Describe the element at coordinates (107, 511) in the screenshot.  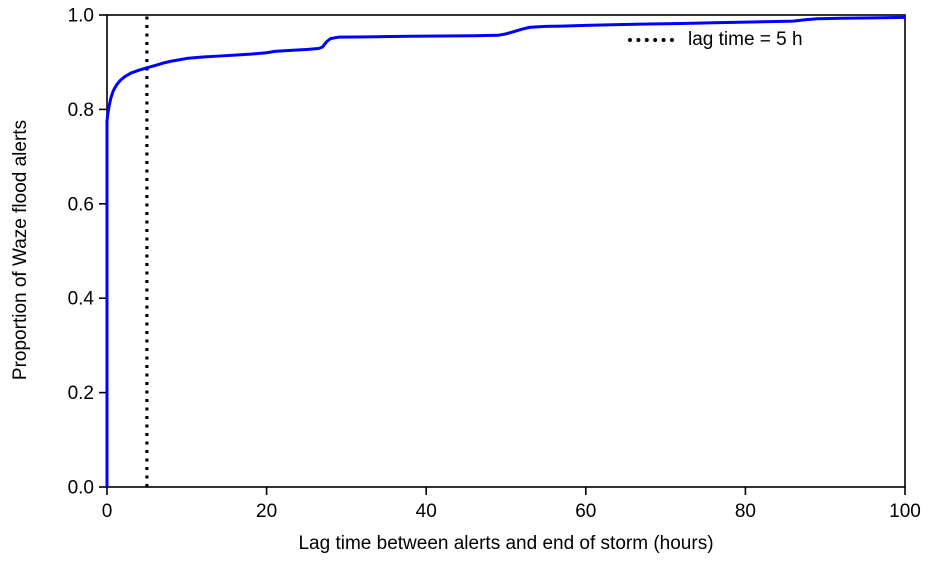
I see `x-tick-label: 0` at that location.